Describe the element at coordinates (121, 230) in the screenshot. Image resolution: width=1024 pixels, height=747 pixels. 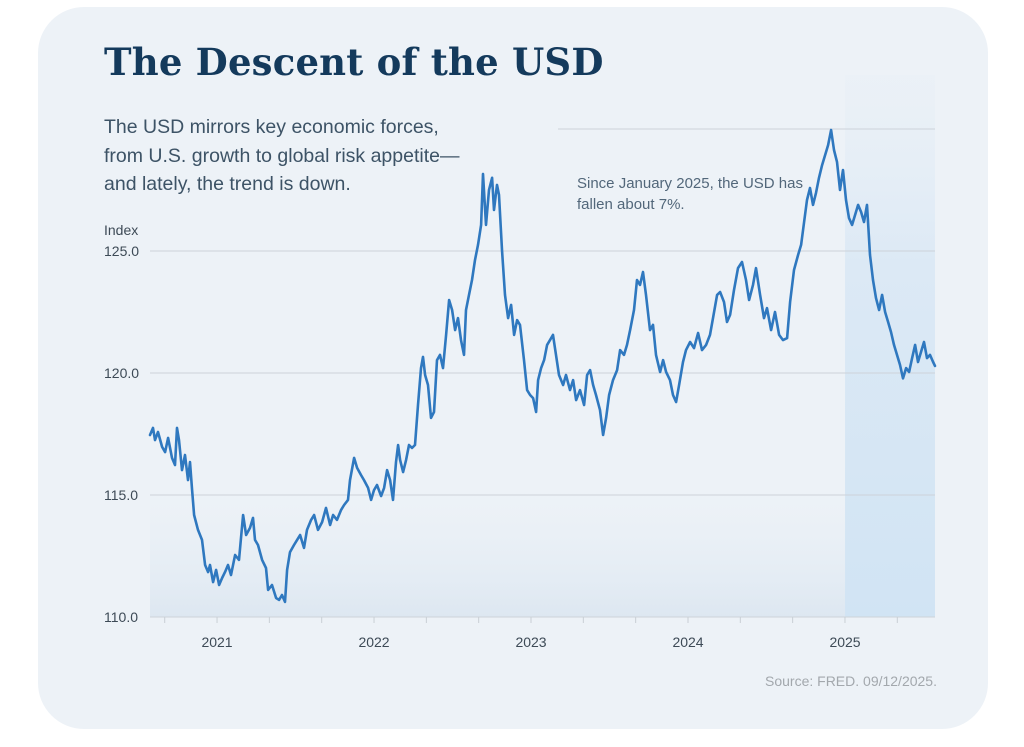
I see `y-axis-title: Index` at that location.